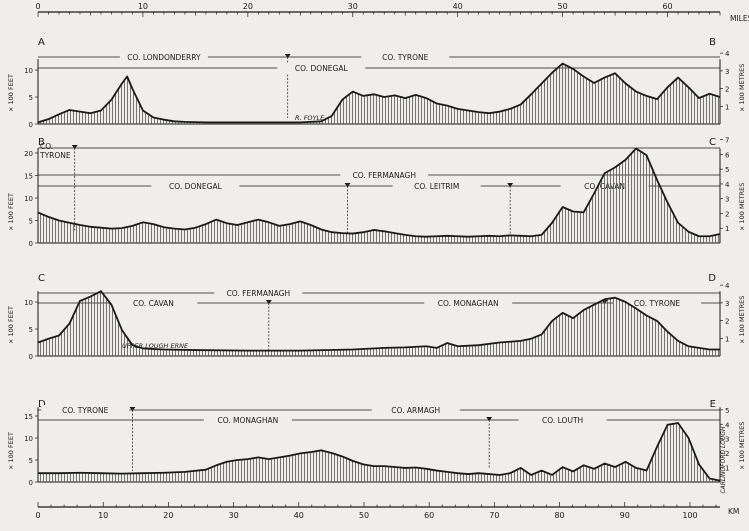 The image size is (749, 531). What do you see at coordinates (739, 18) in the screenshot?
I see `miles-unit-label: MILES` at bounding box center [739, 18].